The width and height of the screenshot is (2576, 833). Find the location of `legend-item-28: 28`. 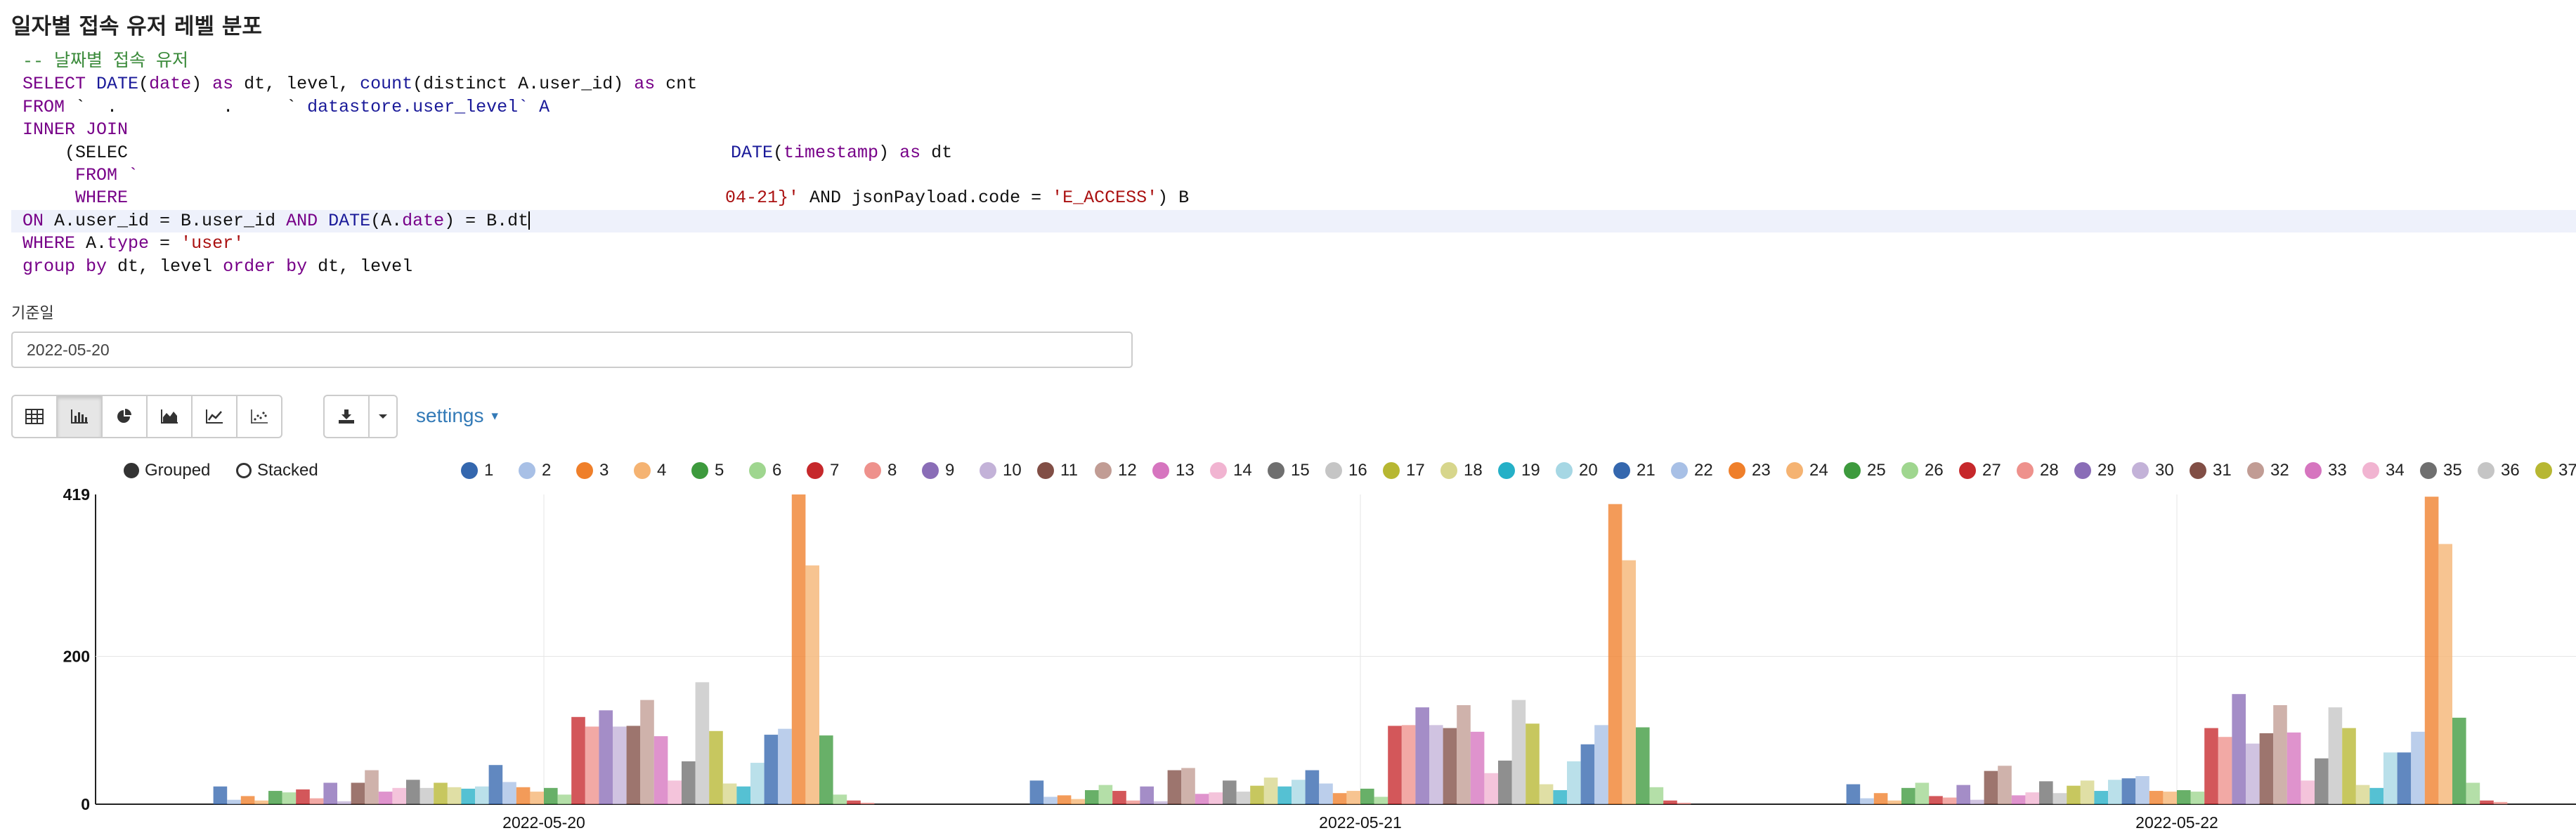

legend-item-28: 28 is located at coordinates (2038, 470).